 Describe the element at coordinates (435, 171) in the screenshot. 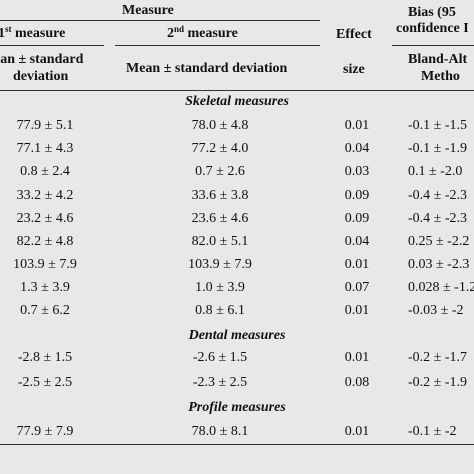

I see `bias-cell: 0.1 ± -2.0` at that location.